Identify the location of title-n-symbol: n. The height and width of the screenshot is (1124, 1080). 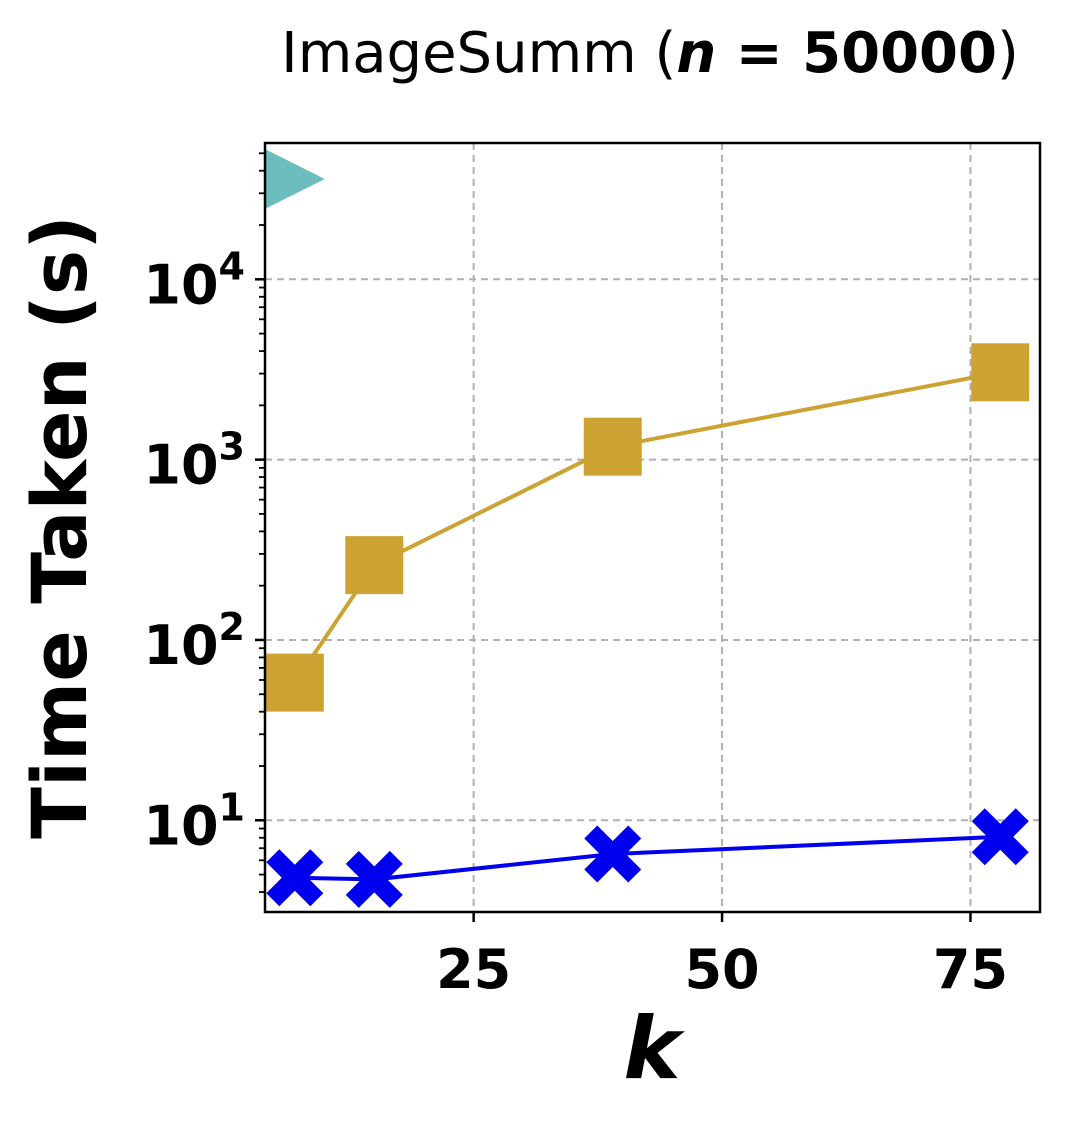
(696, 53).